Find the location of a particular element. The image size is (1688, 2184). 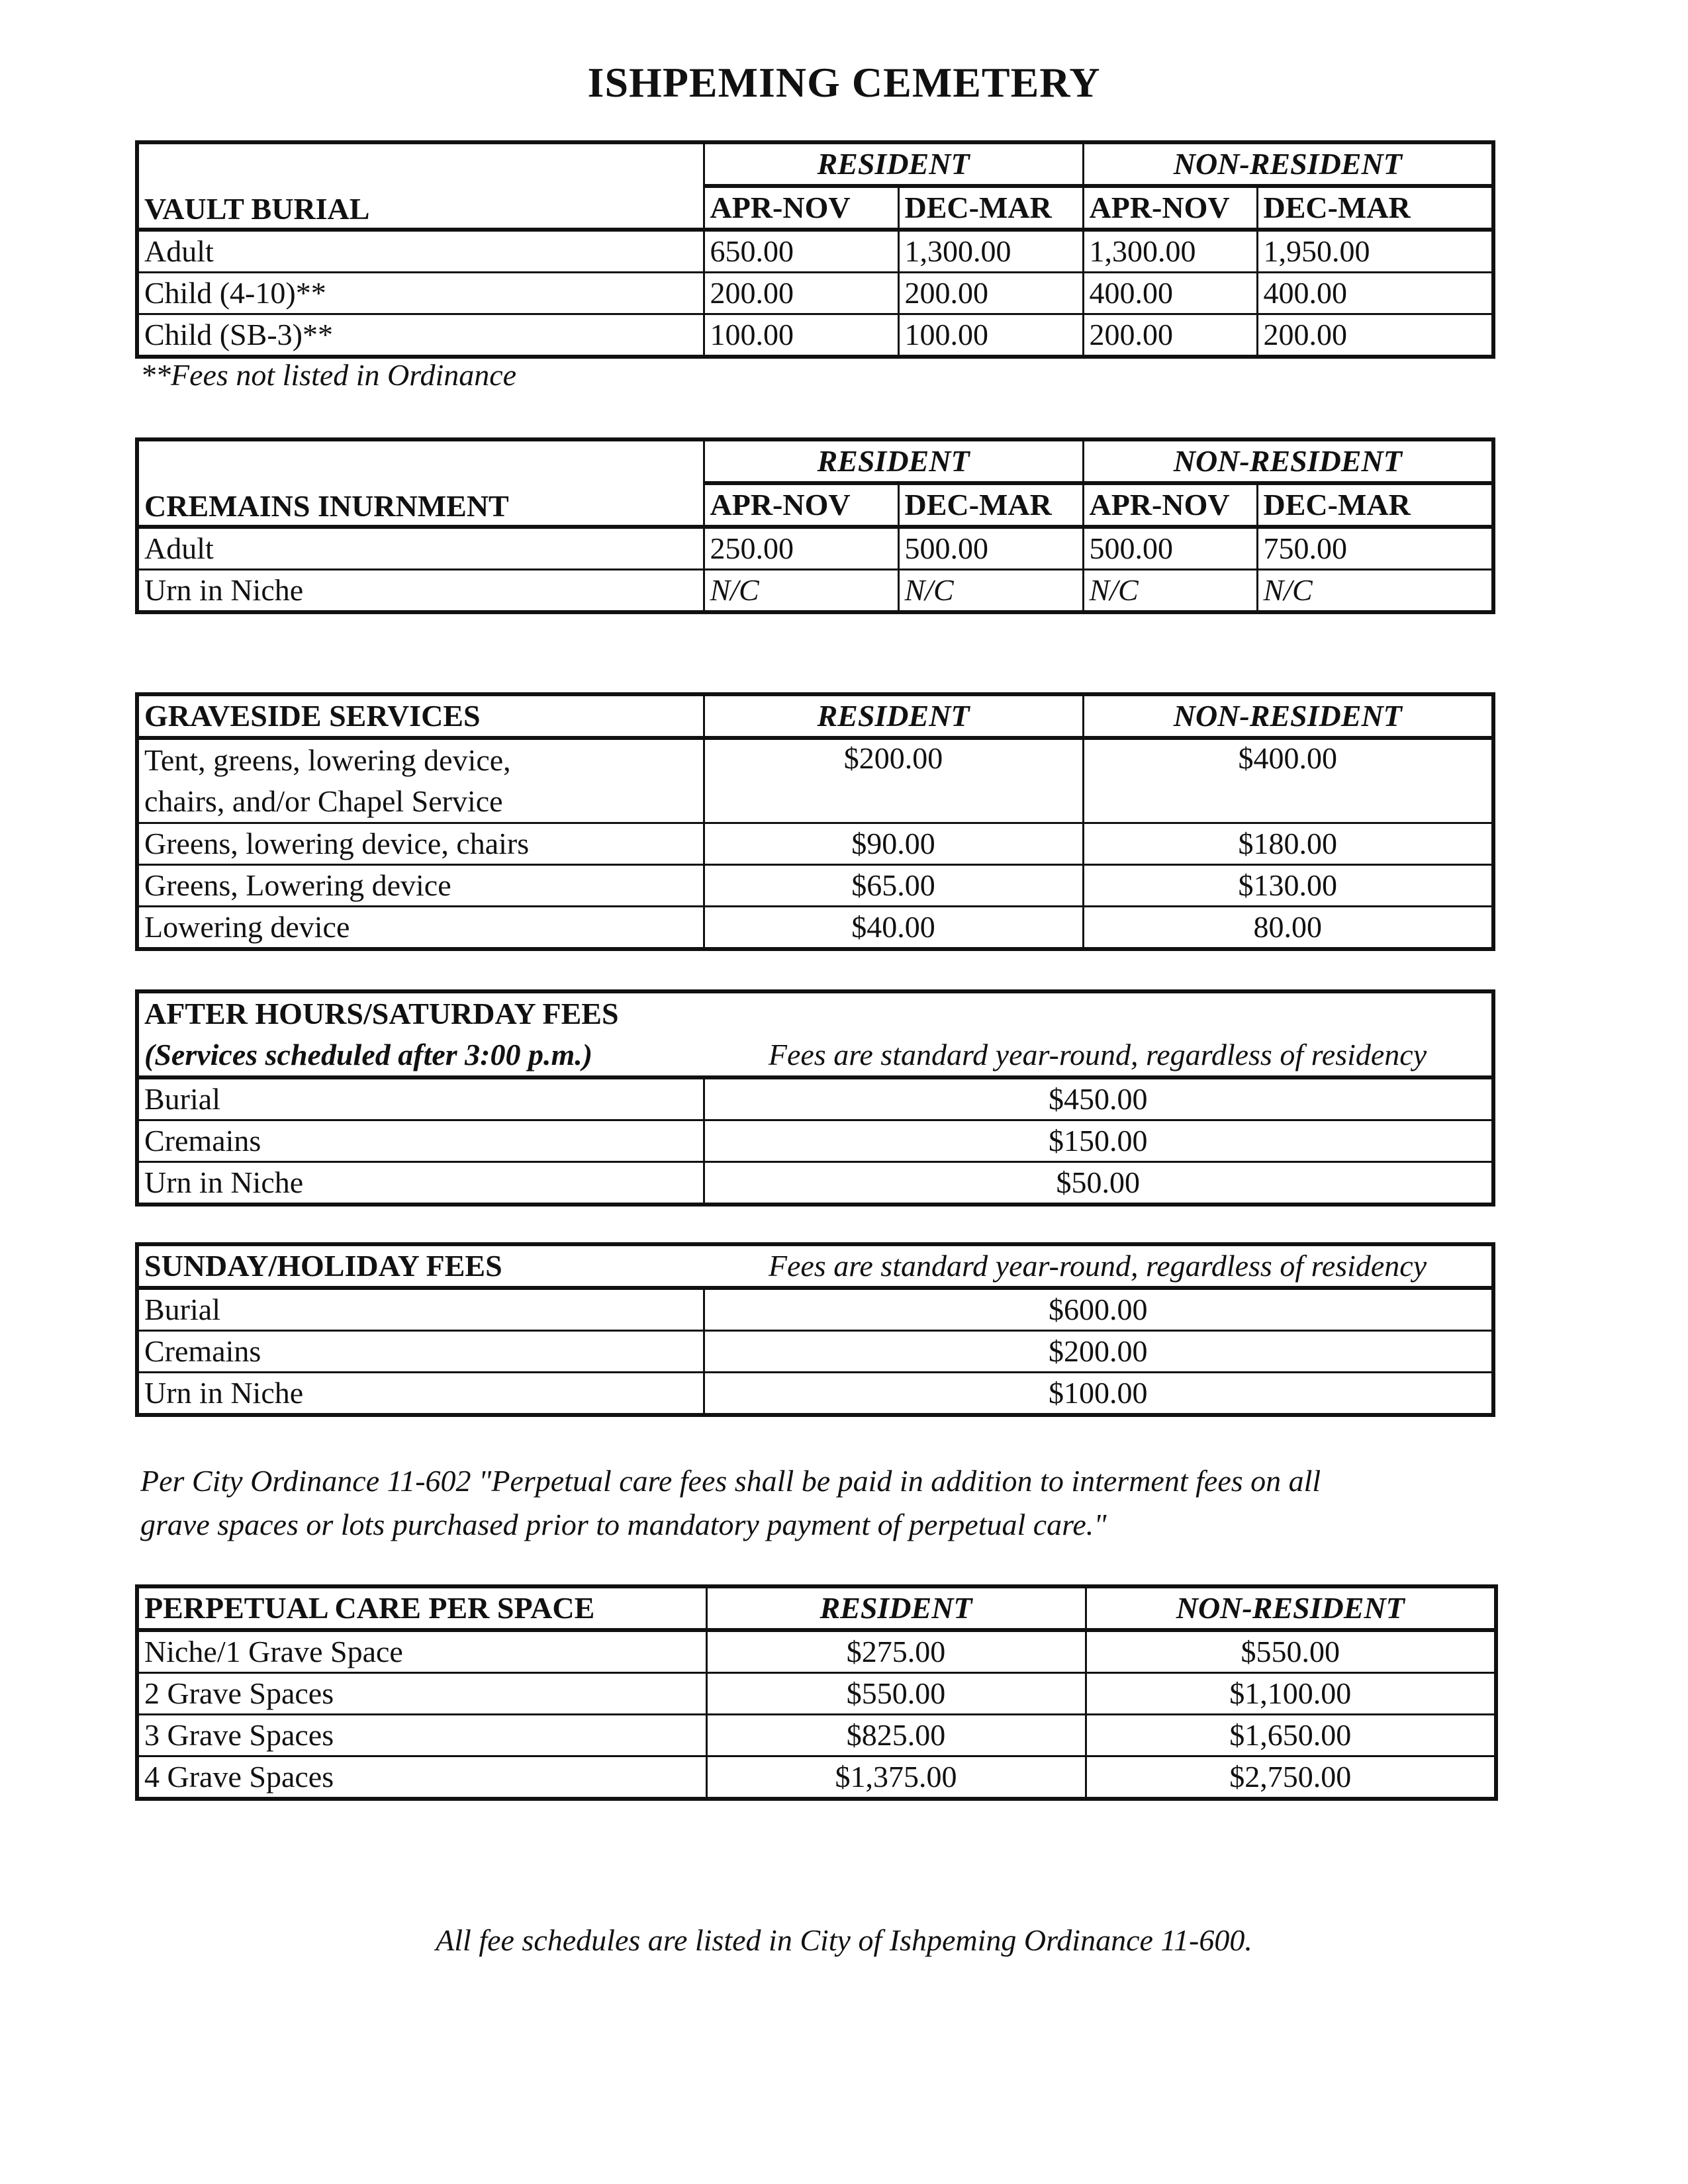

row-label: Lowering device is located at coordinates (420, 927).